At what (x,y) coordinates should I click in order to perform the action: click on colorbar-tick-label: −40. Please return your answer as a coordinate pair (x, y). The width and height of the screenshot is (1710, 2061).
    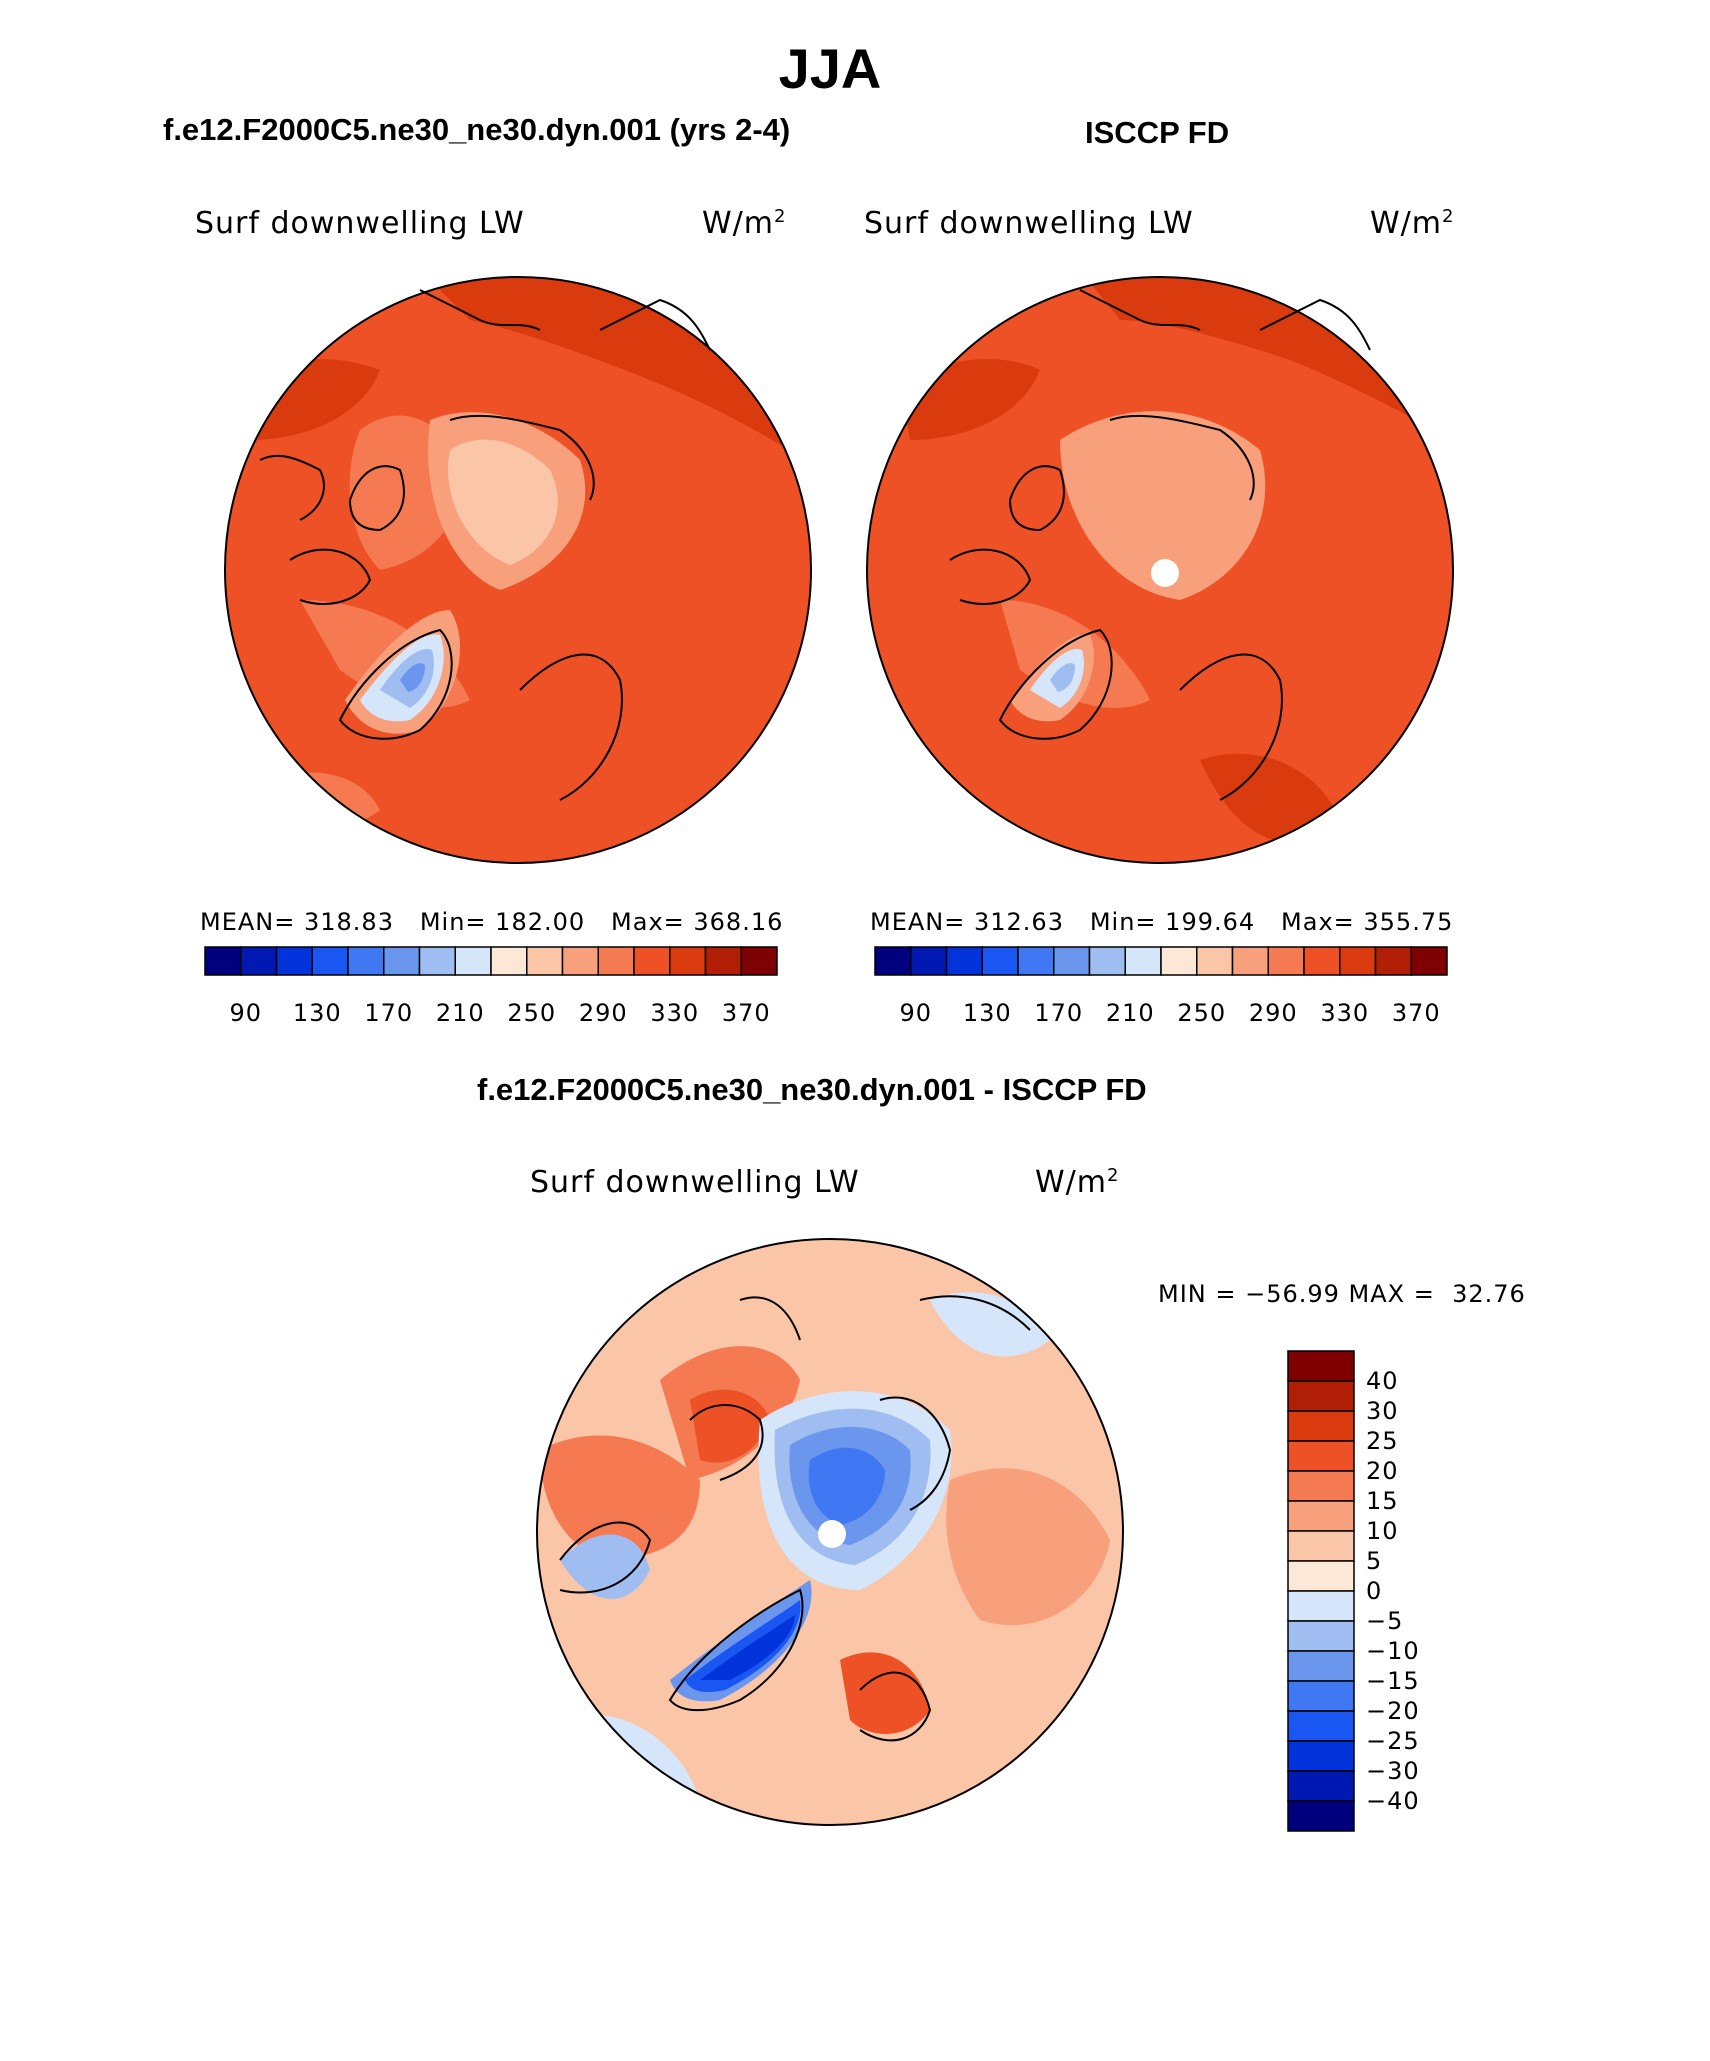
    Looking at the image, I should click on (1393, 1801).